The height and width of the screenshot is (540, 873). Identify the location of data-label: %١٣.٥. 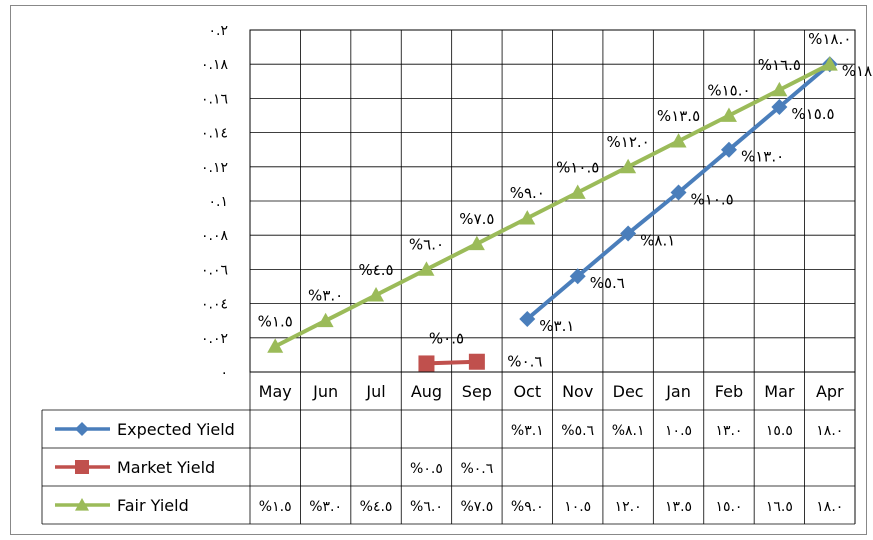
(678, 116).